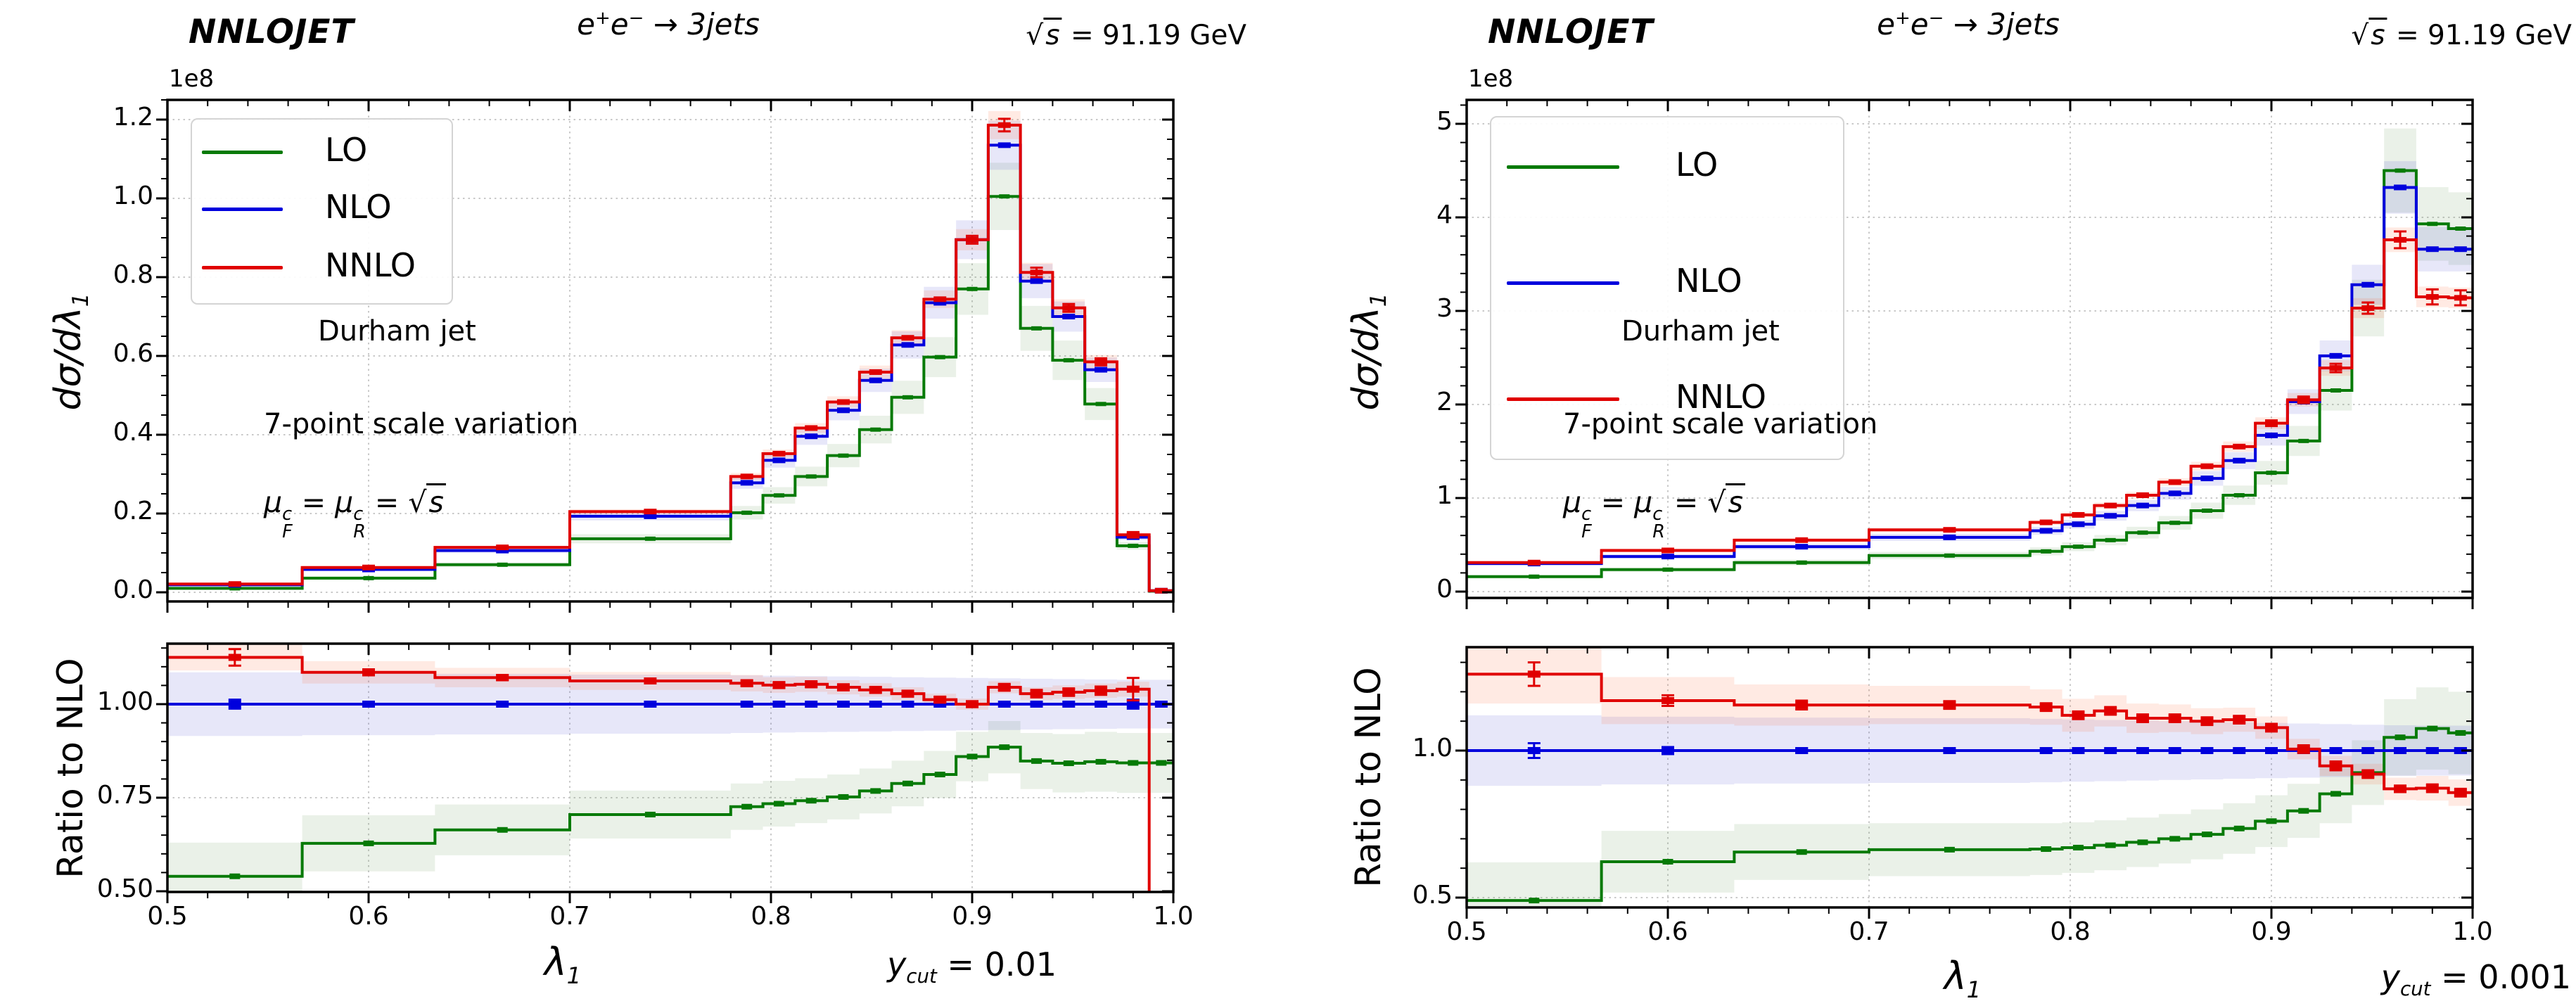  What do you see at coordinates (665, 772) in the screenshot?
I see `left-ratio-panel` at bounding box center [665, 772].